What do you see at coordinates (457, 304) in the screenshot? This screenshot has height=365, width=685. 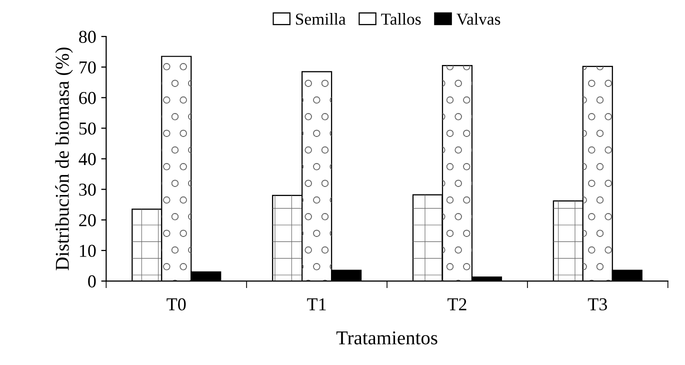 I see `x-tick-label: T2` at bounding box center [457, 304].